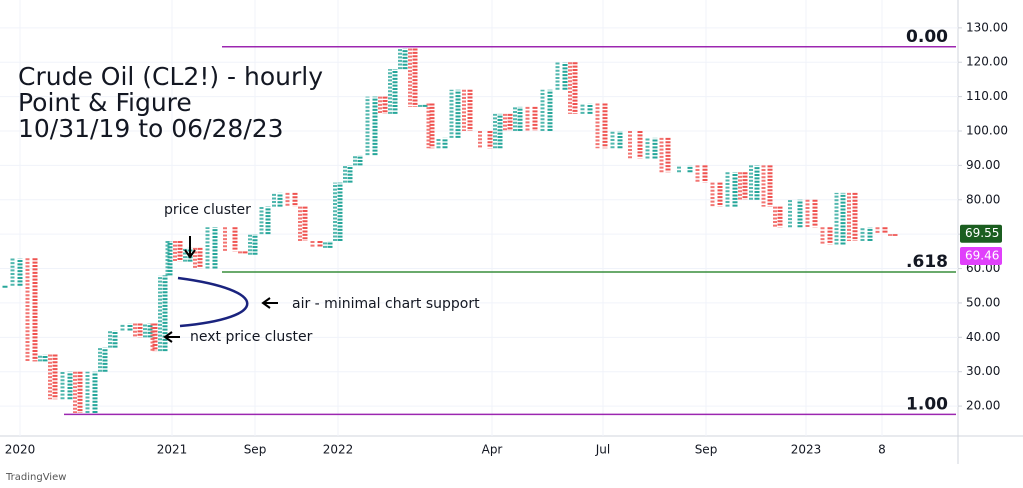 This screenshot has height=488, width=1023. What do you see at coordinates (987, 62) in the screenshot?
I see `y-tick-label: 120.00` at bounding box center [987, 62].